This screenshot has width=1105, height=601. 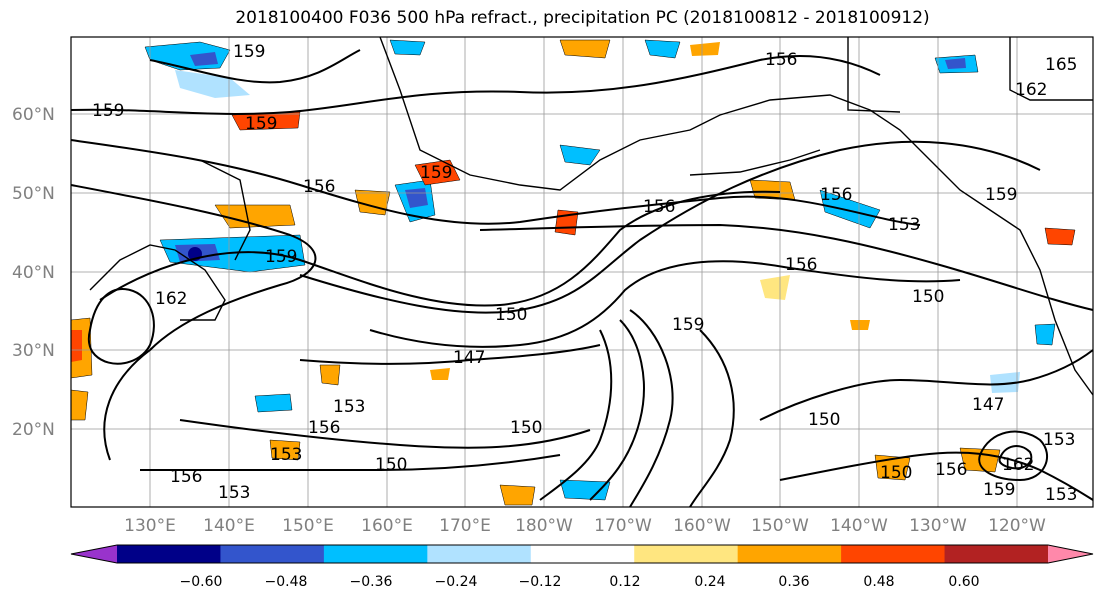 I want to click on lon-label: 130°E, so click(x=150, y=526).